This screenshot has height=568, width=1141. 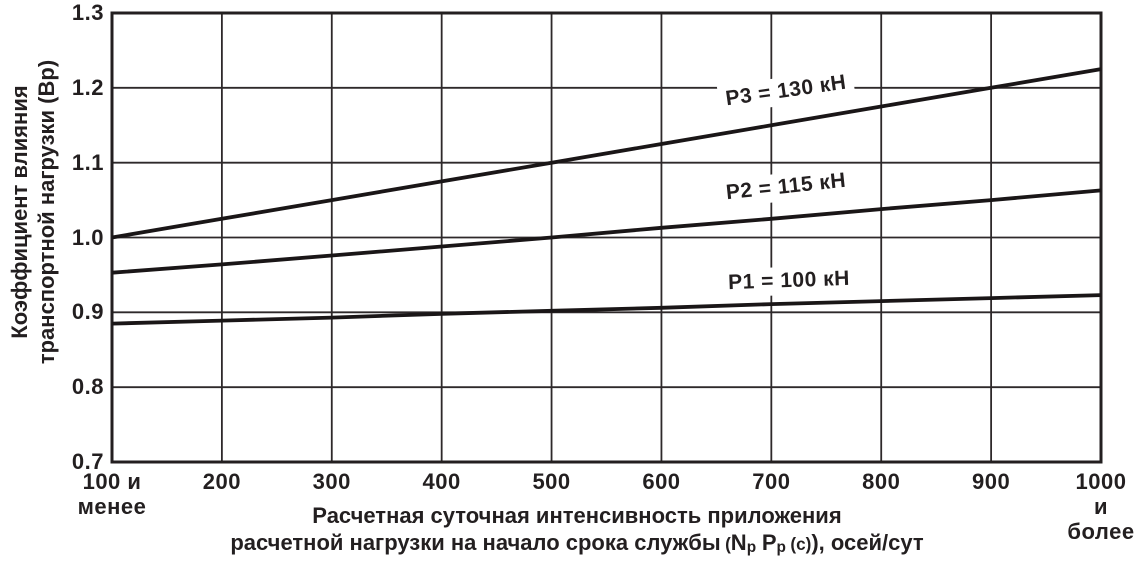 What do you see at coordinates (789, 281) in the screenshot?
I see `series-label-1: P1 = 100 кН` at bounding box center [789, 281].